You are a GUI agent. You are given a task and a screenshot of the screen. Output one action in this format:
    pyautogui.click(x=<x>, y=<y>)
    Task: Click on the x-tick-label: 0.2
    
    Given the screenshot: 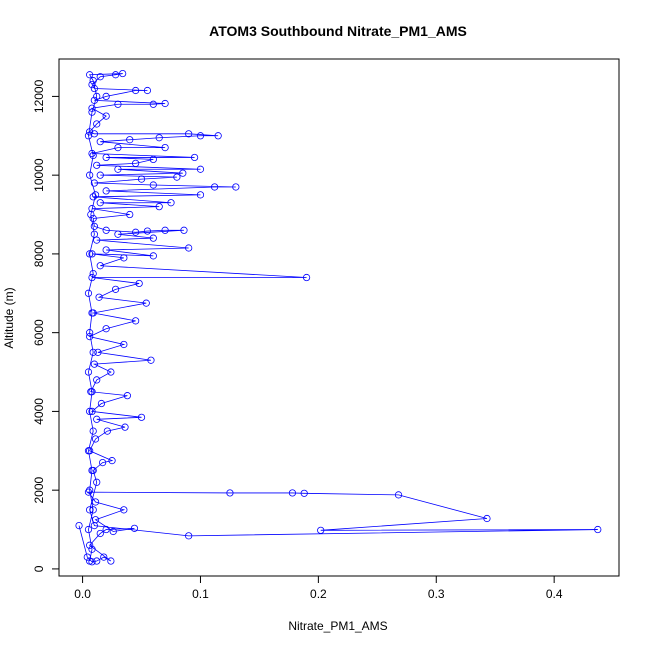 What is the action you would take?
    pyautogui.click(x=318, y=594)
    